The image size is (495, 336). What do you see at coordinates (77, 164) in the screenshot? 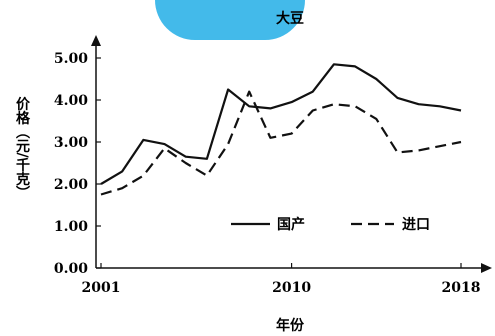
I see `y-tick-group: 0.00 1.00 2.00 3.00 4.00 5.00` at bounding box center [77, 164].